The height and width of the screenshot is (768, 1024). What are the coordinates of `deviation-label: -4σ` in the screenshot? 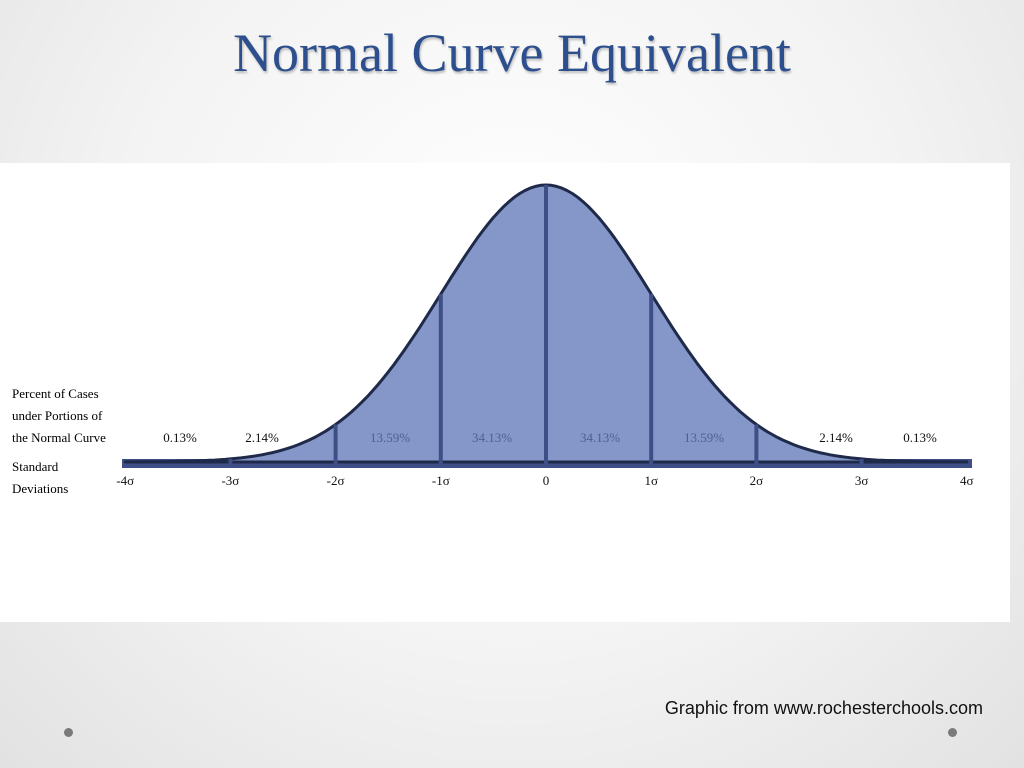 It's located at (125, 480).